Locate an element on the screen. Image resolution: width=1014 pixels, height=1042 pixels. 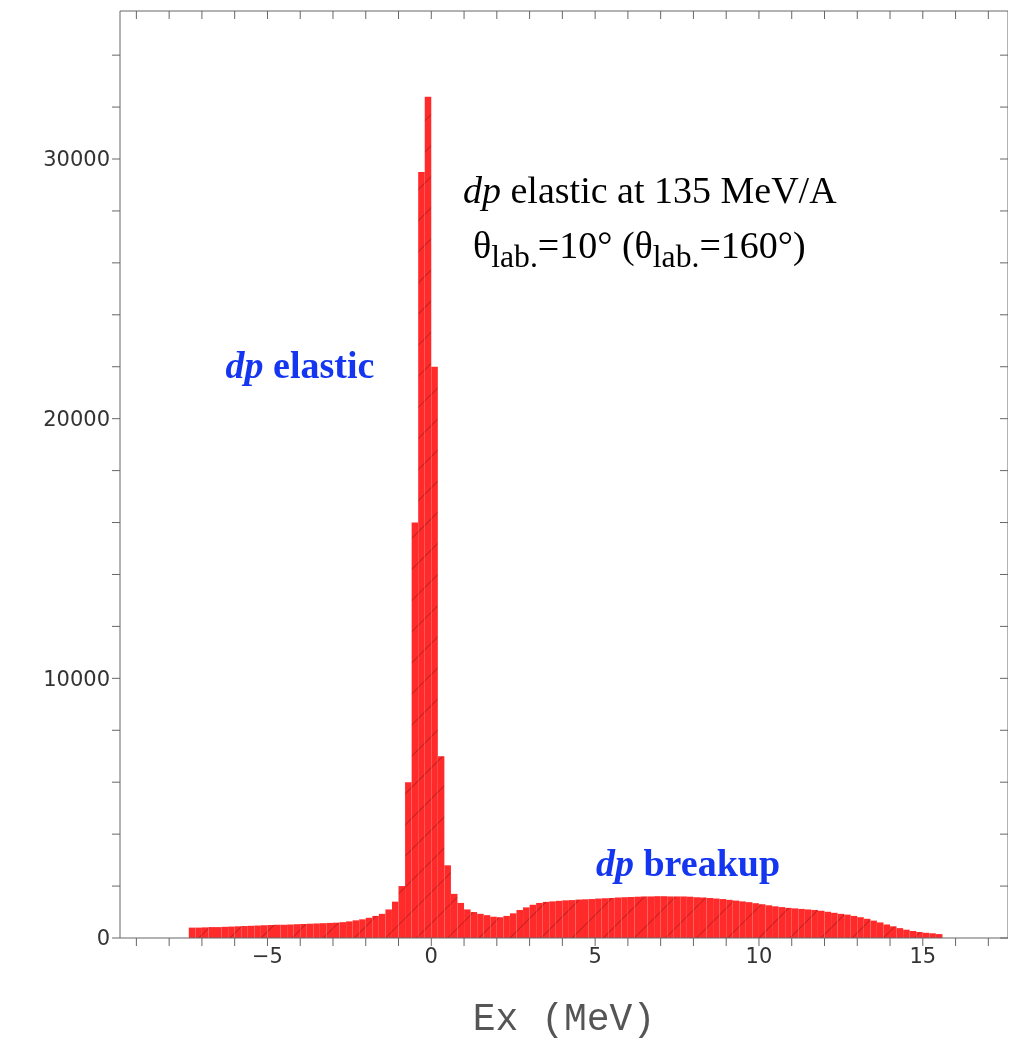
annotation: dp breakup is located at coordinates (688, 863).